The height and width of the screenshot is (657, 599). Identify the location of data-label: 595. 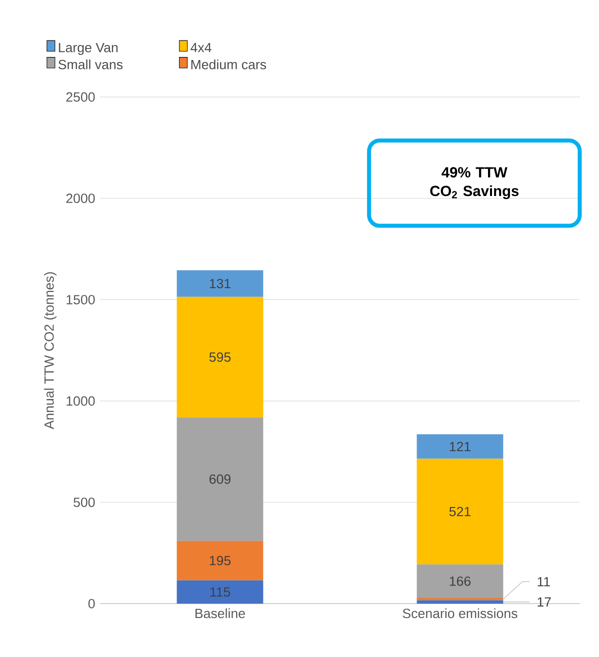
(220, 357).